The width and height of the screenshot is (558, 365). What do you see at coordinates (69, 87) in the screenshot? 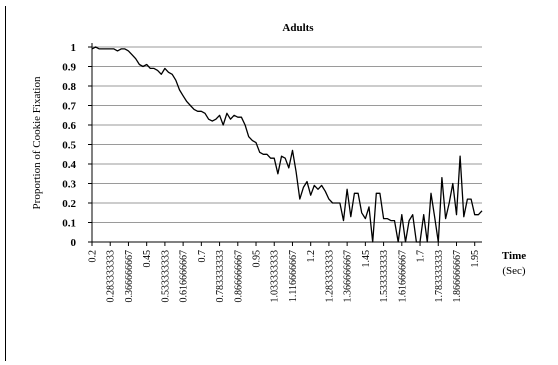
I see `y-tick-label: 0.8` at bounding box center [69, 87].